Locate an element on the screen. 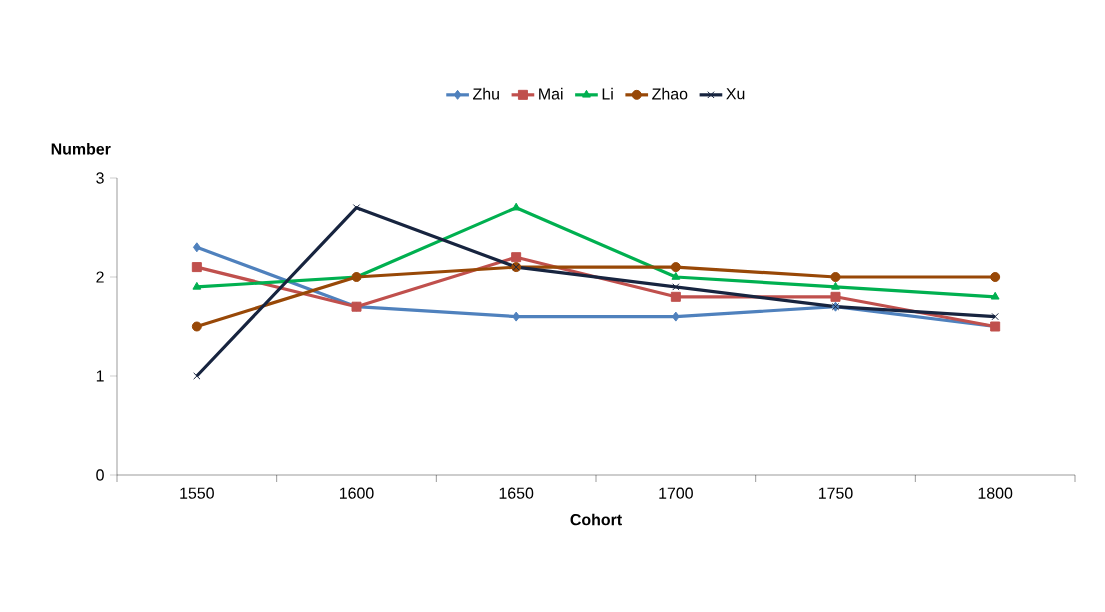 This screenshot has width=1105, height=612. legend-label: Xu is located at coordinates (735, 94).